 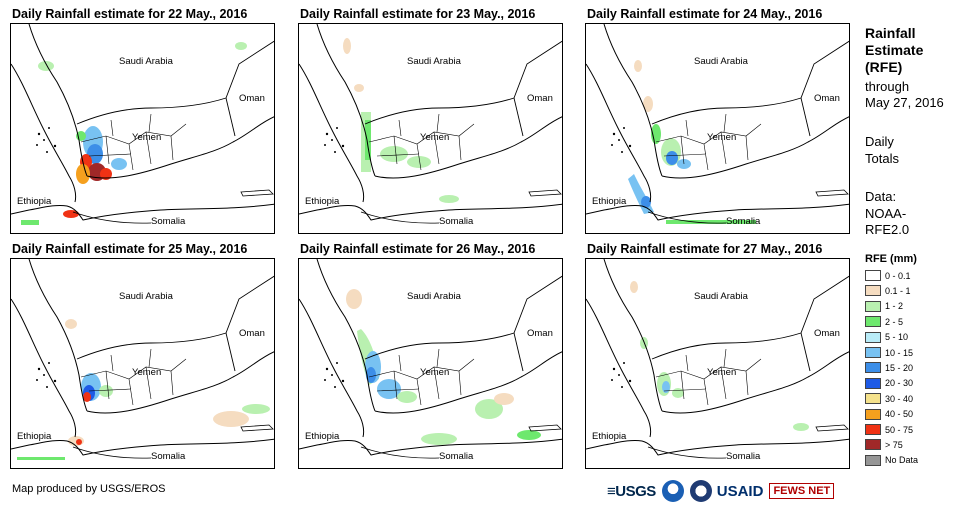 I want to click on legend-class-row: 15 - 20, so click(x=889, y=367).